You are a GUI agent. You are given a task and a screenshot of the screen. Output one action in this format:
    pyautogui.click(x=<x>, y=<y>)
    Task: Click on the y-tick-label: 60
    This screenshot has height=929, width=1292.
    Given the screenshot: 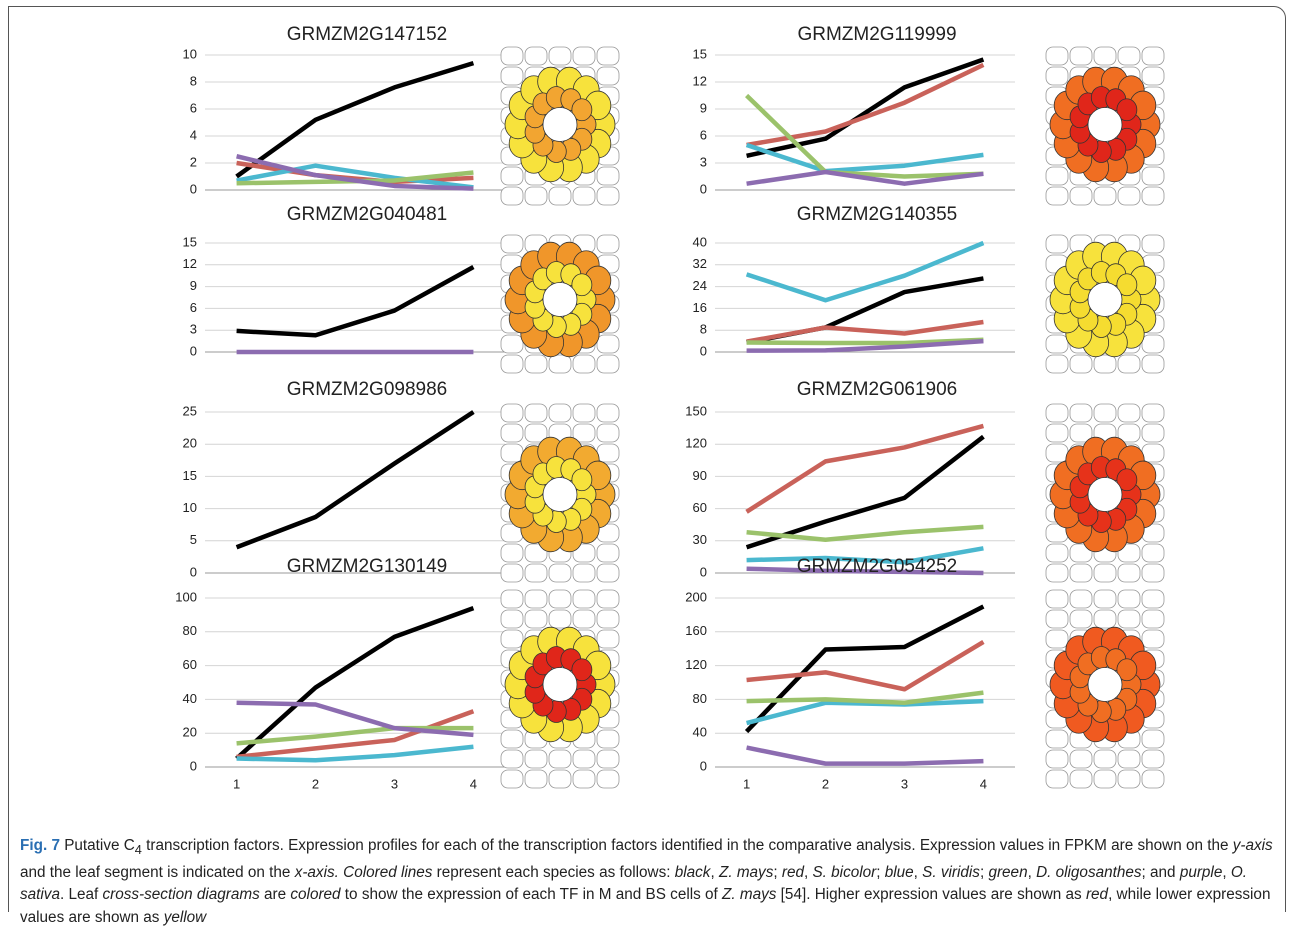 What is the action you would take?
    pyautogui.click(x=700, y=507)
    